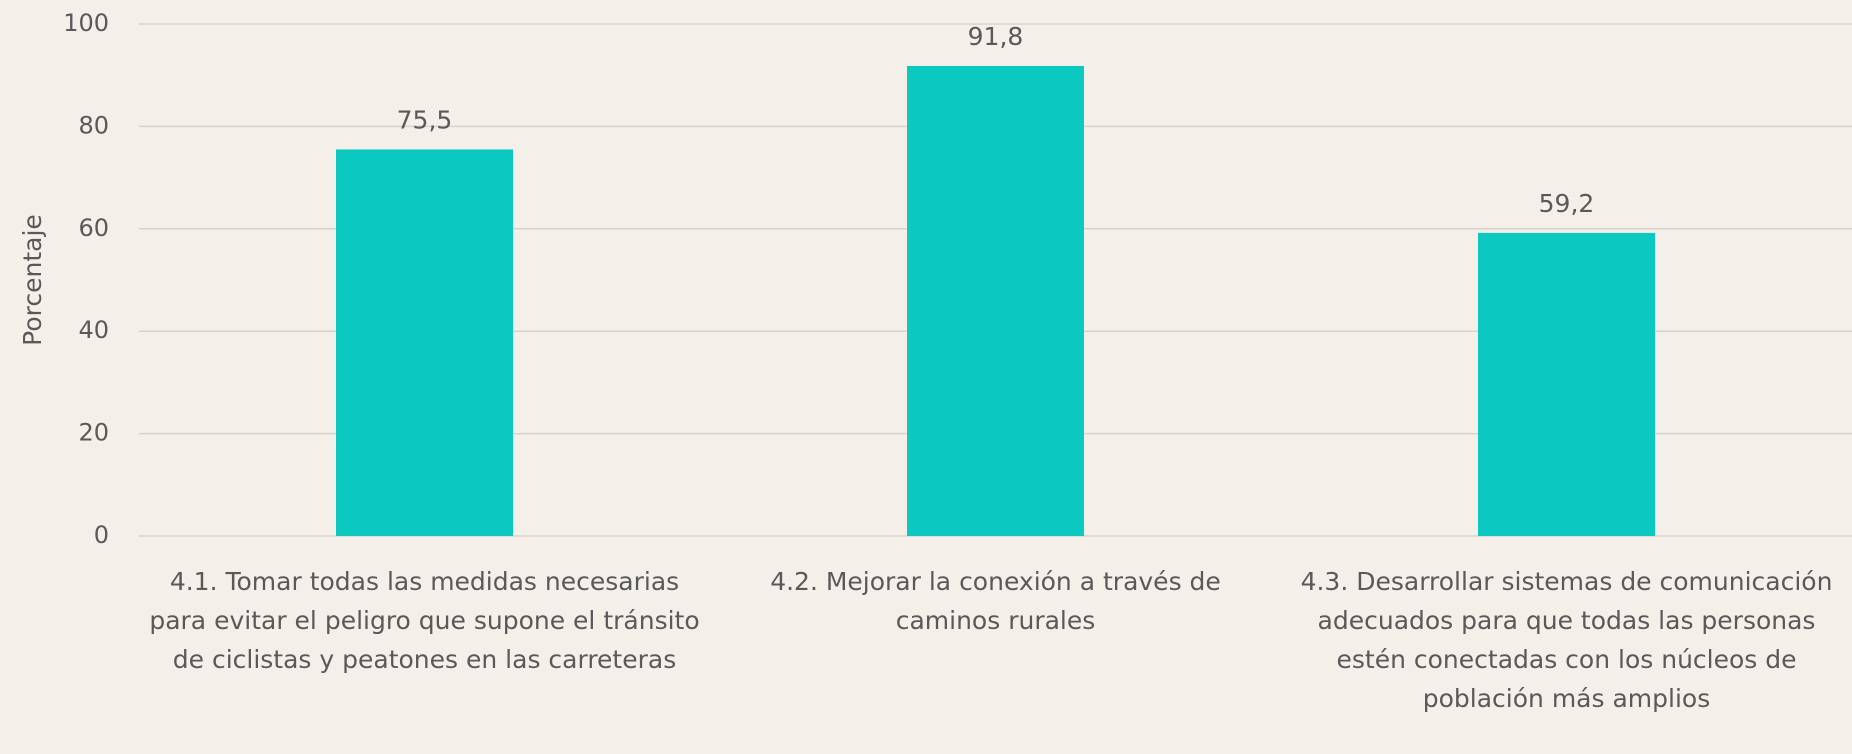 This screenshot has width=1852, height=754. What do you see at coordinates (1567, 203) in the screenshot?
I see `value-label: 59,2` at bounding box center [1567, 203].